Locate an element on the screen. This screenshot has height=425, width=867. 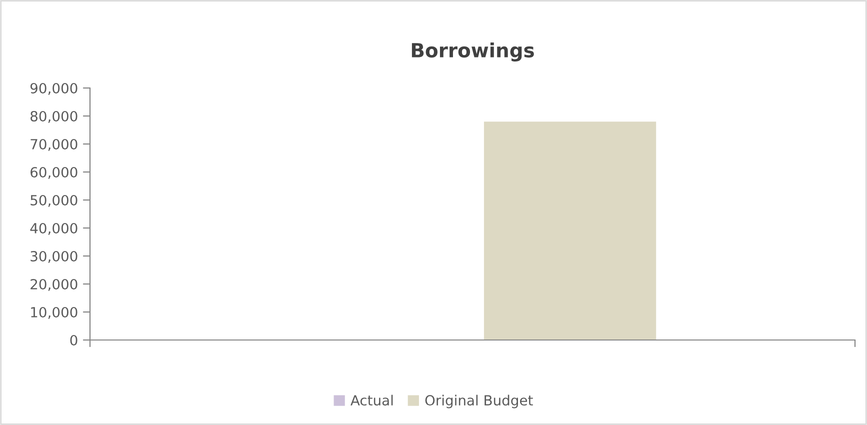
y-tick-label: 30,000 is located at coordinates (54, 256).